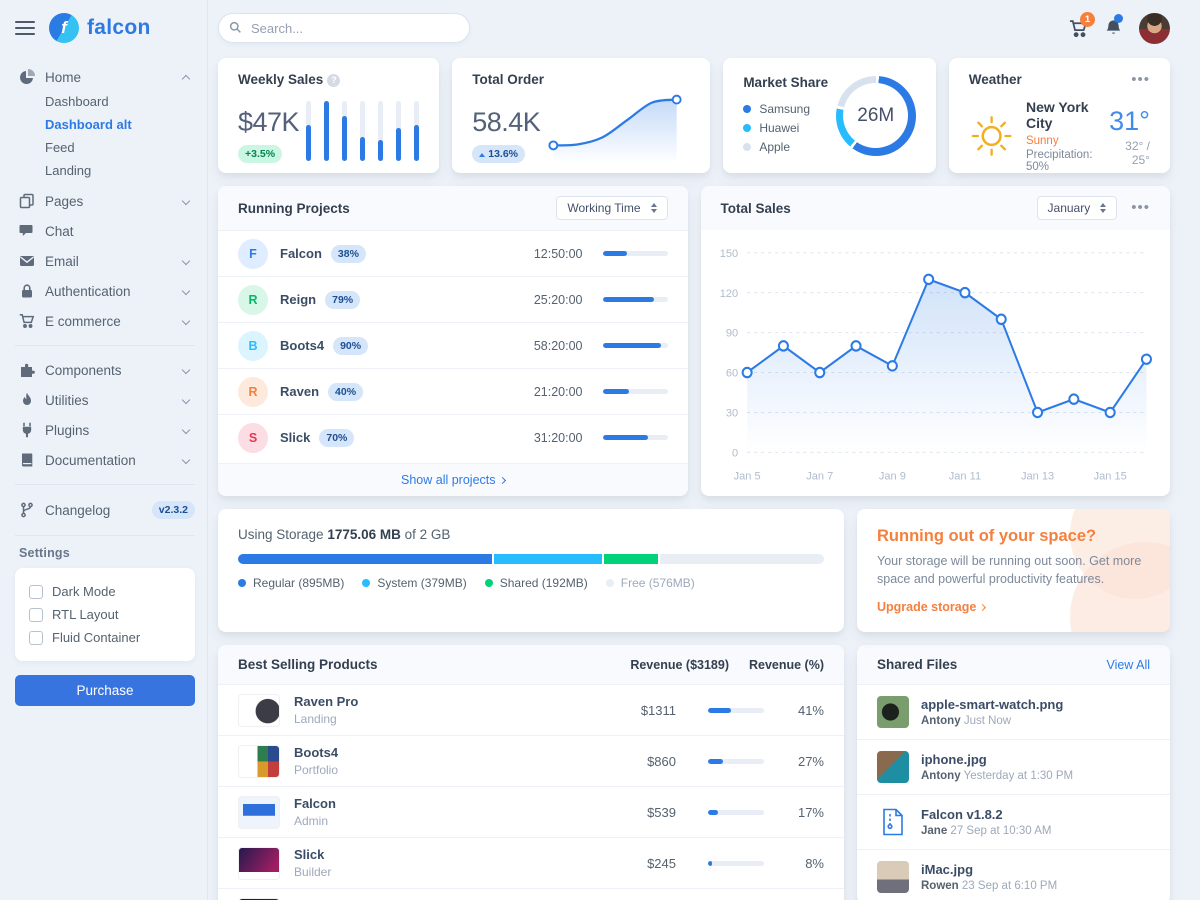 This screenshot has height=900, width=1200. Describe the element at coordinates (661, 761) in the screenshot. I see `product-revenue: $860` at that location.